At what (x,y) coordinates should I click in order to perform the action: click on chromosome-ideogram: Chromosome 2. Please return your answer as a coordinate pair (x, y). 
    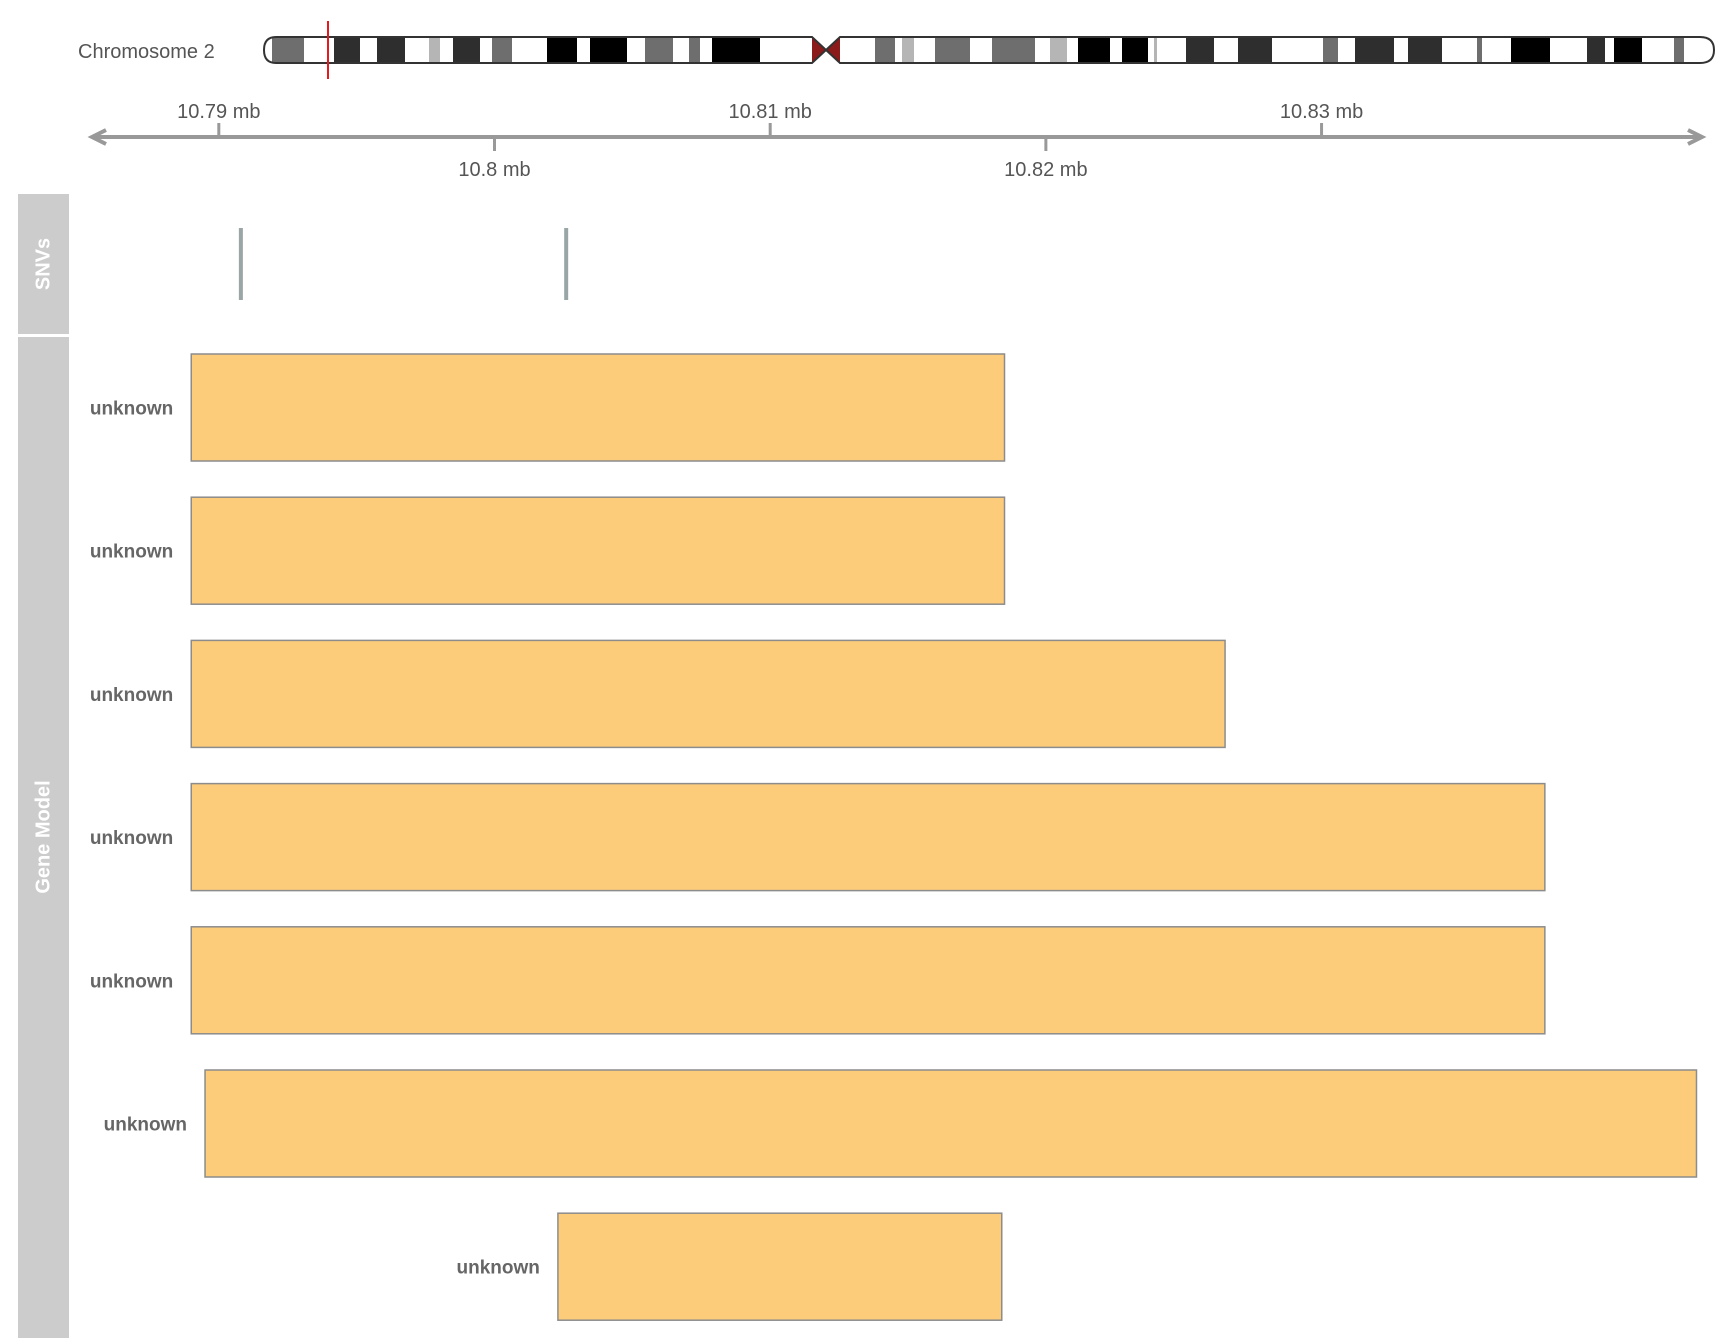
    Looking at the image, I should click on (897, 50).